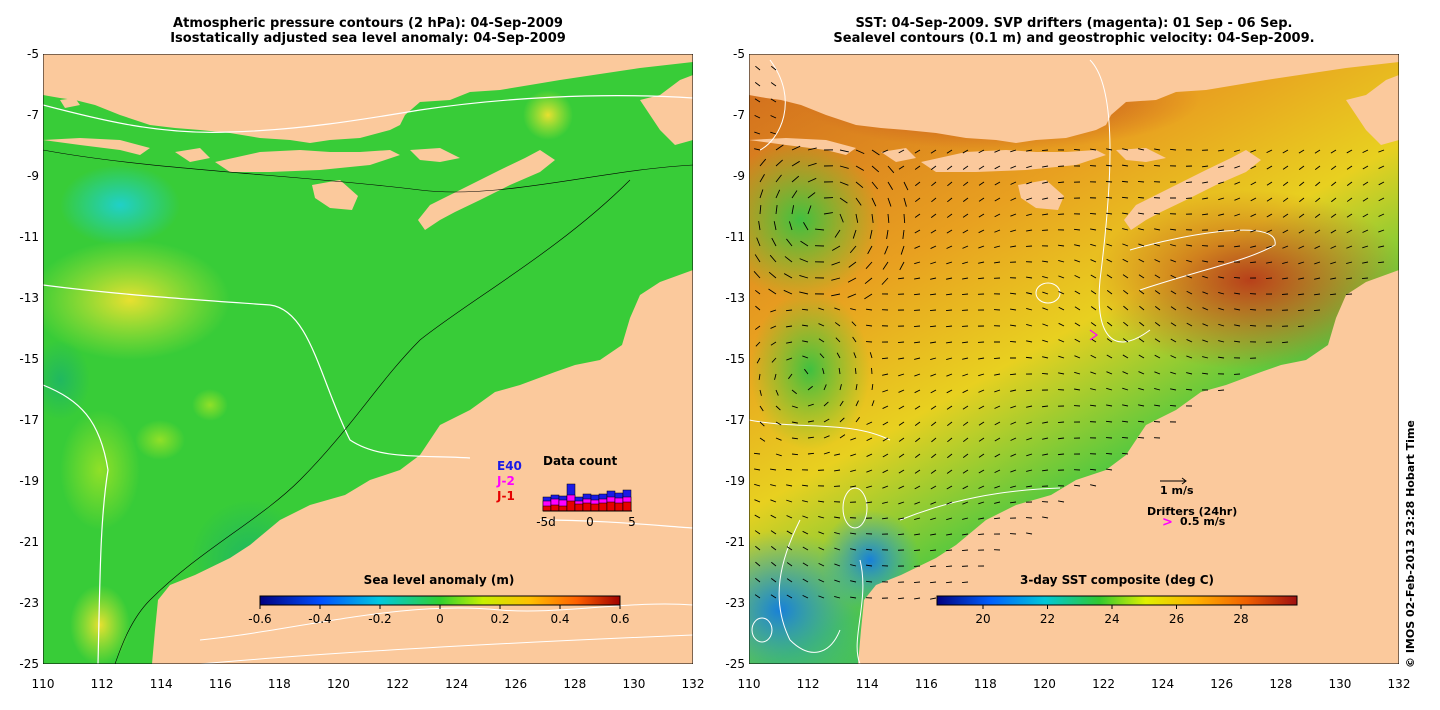 This screenshot has height=710, width=1440. I want to click on tanimbar, so click(666, 110).